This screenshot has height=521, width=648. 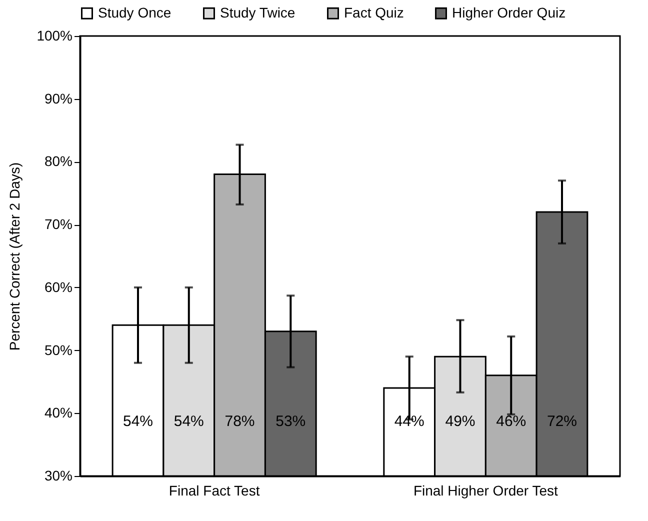 What do you see at coordinates (58, 286) in the screenshot?
I see `y-tick-label: 60%` at bounding box center [58, 286].